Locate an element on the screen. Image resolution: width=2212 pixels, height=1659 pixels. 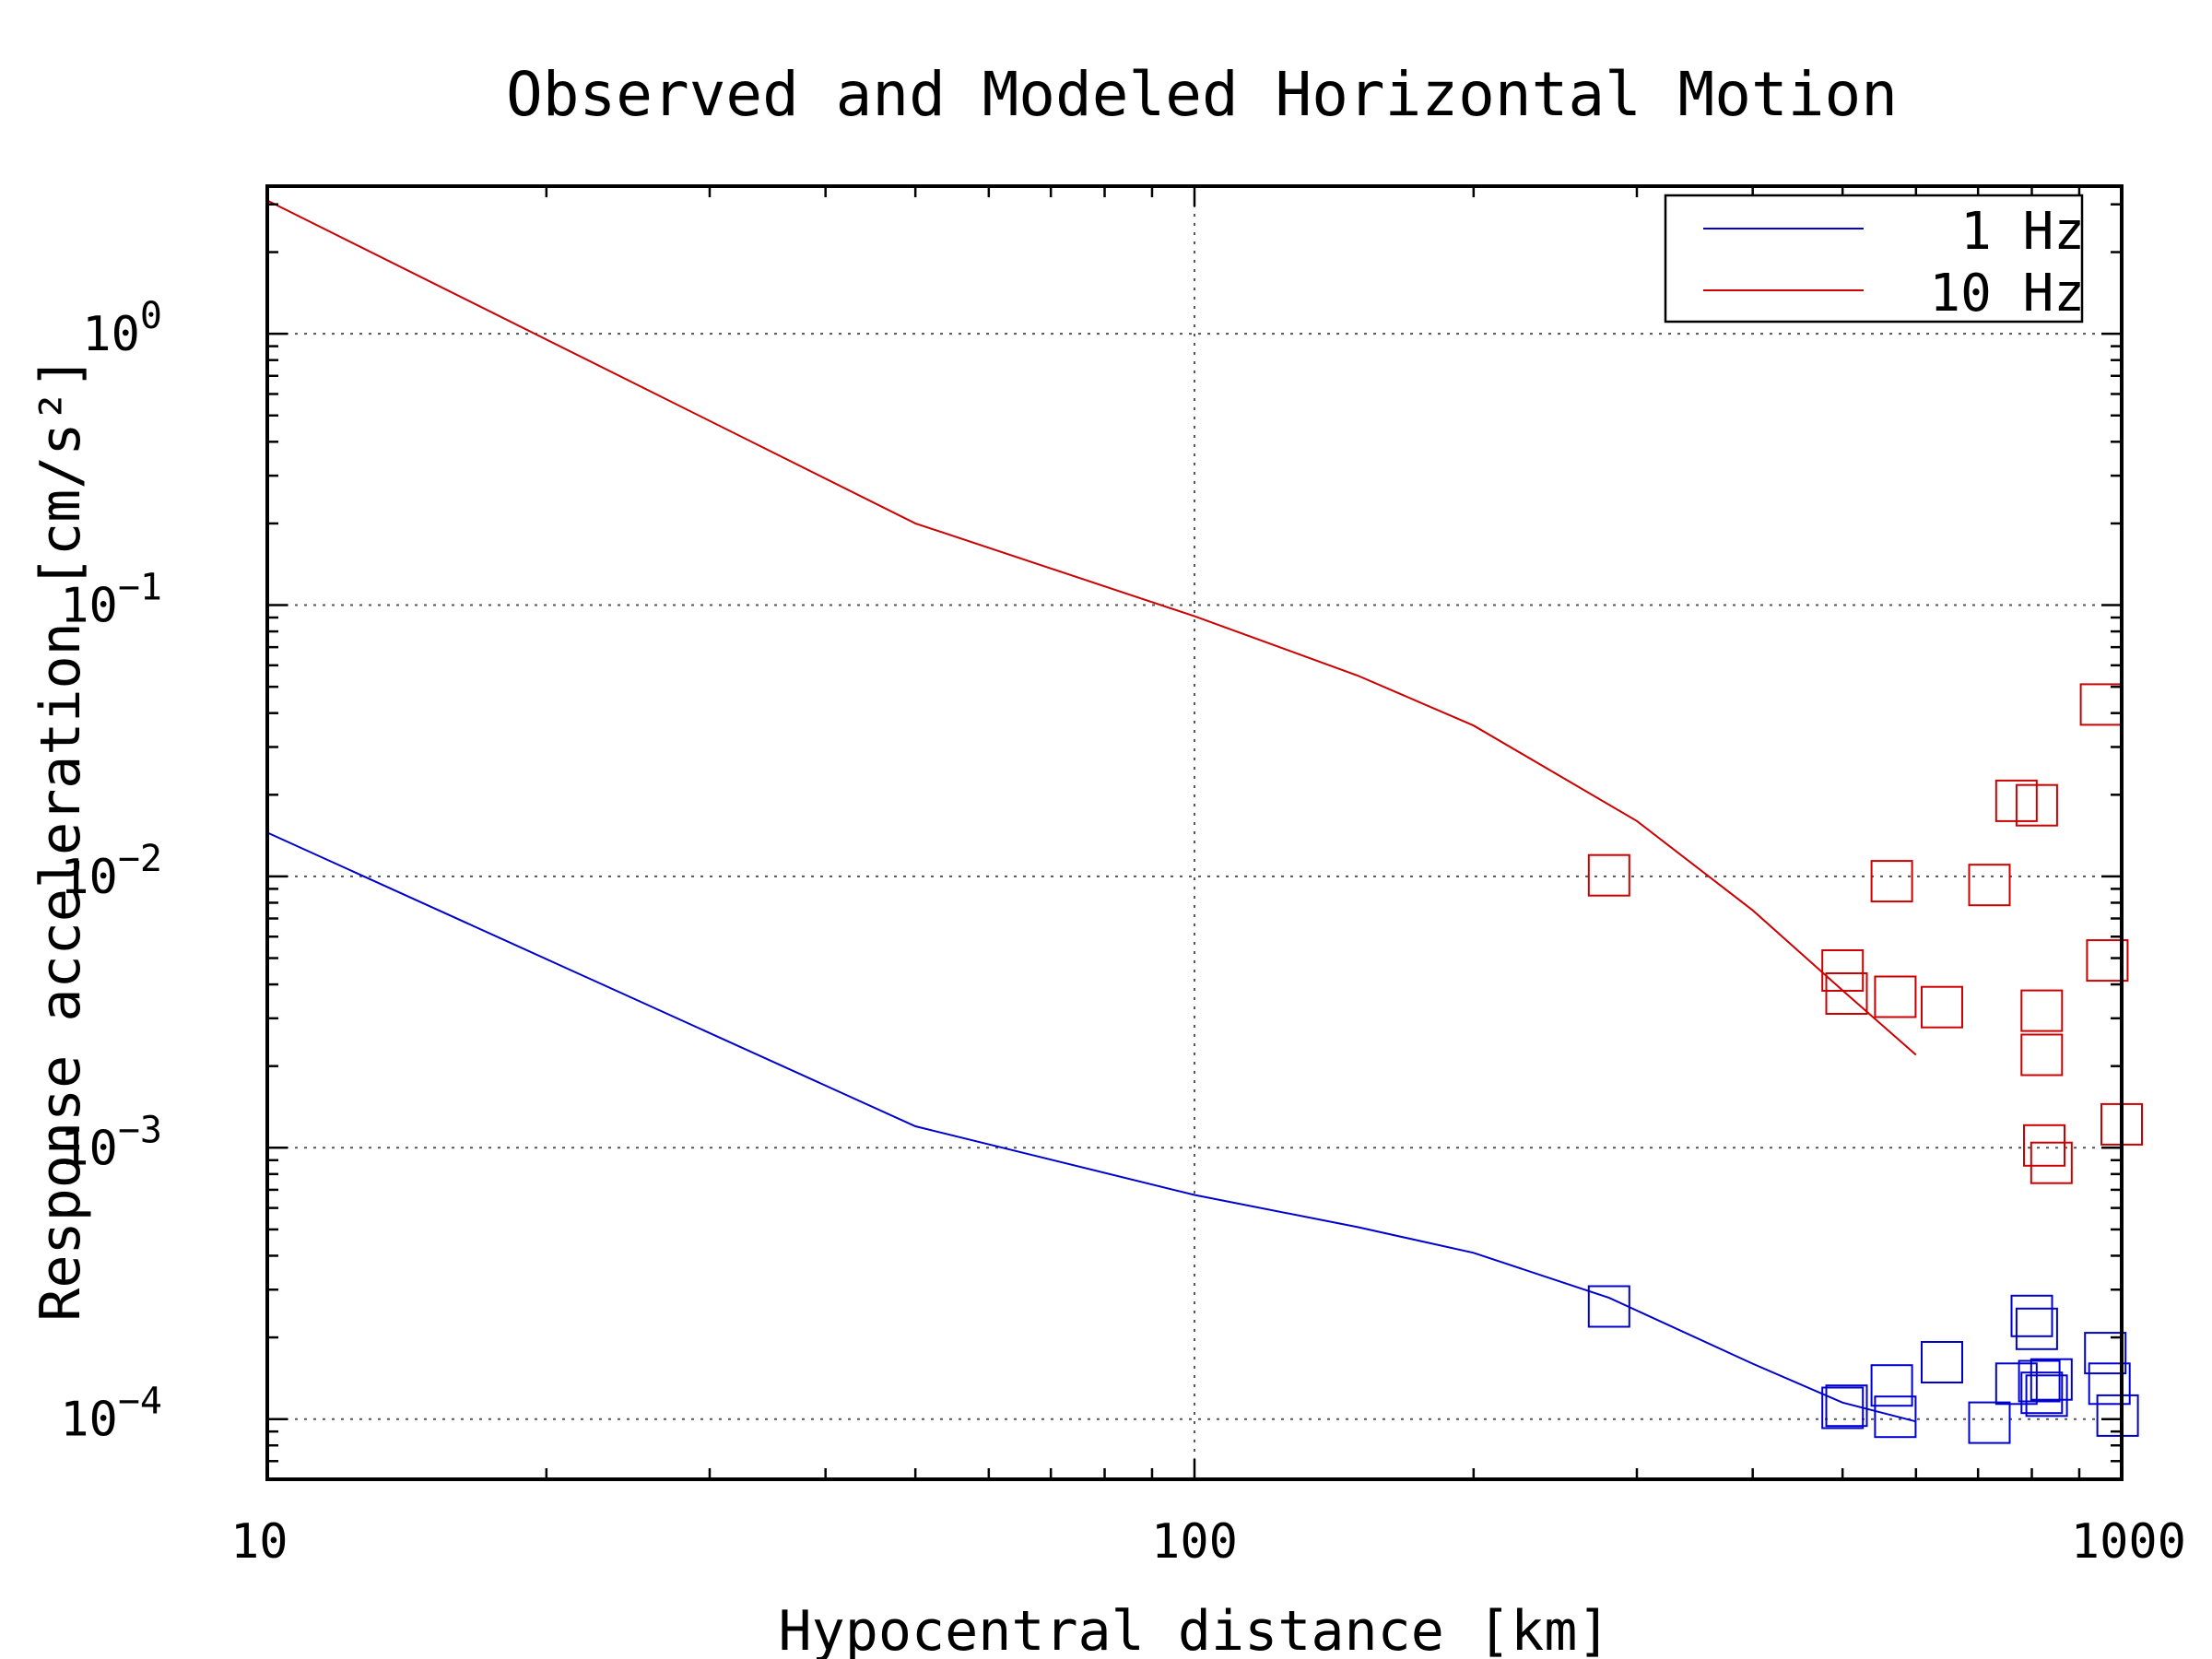
chart-title: Observed and Modeled Horizontal Motion is located at coordinates (1202, 94).